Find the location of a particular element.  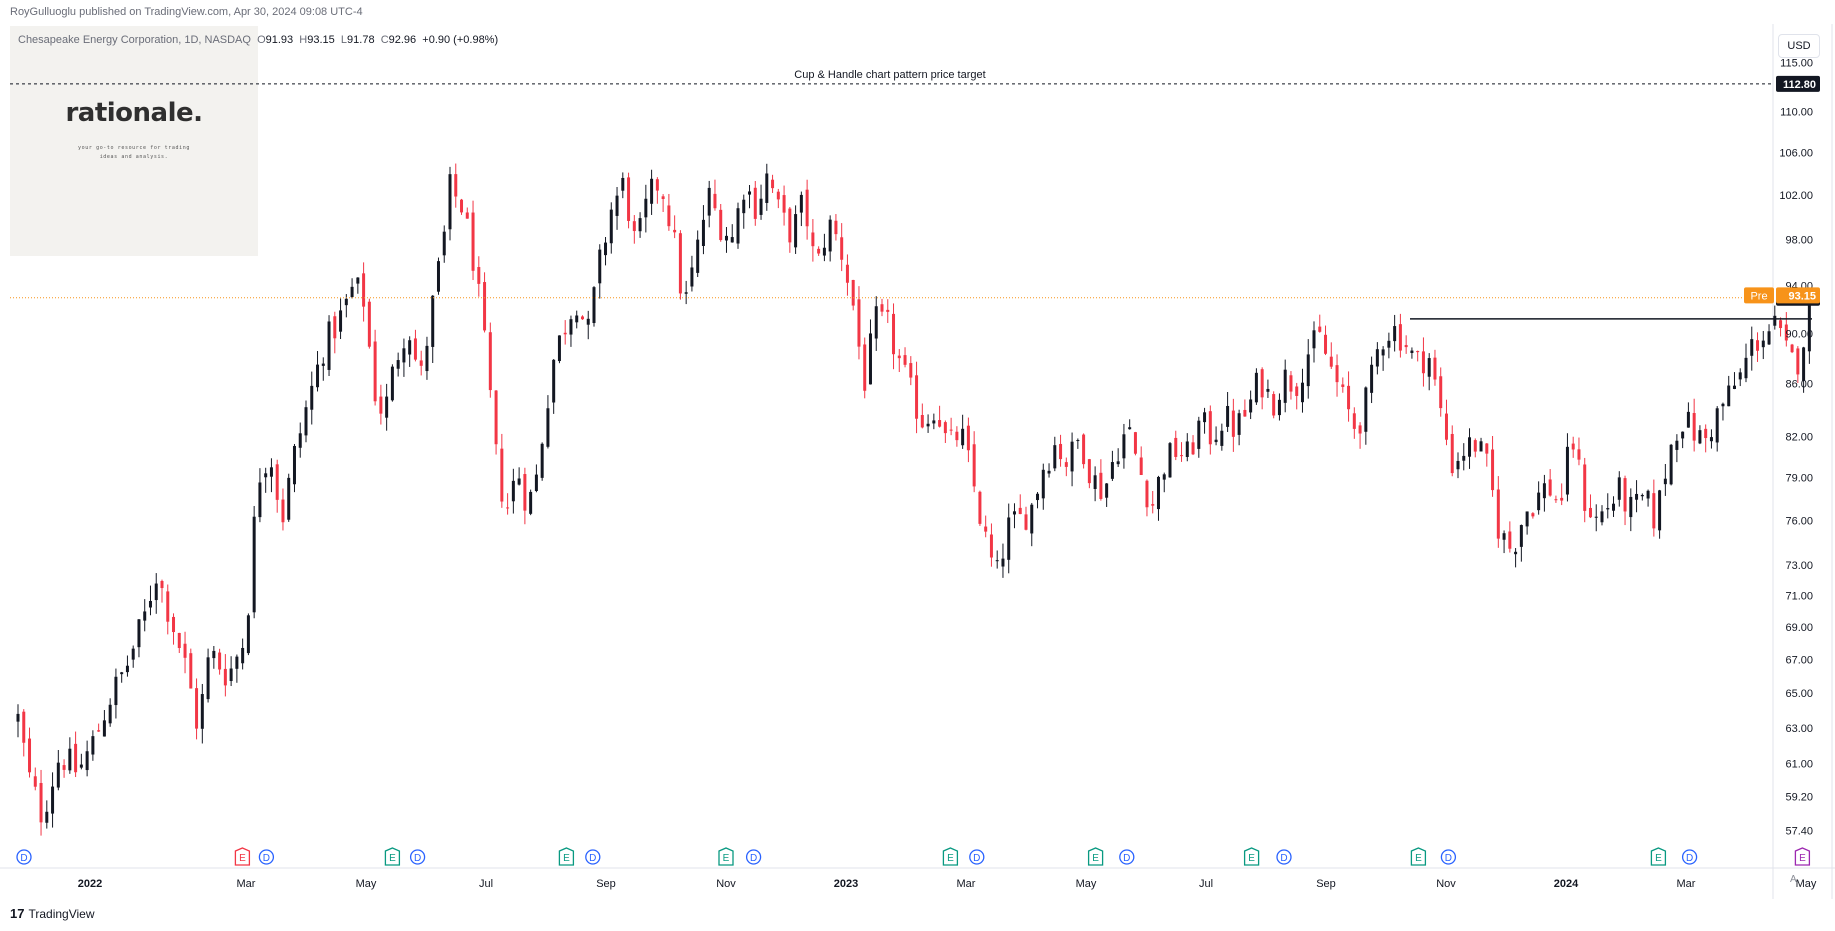

price-tick-label: 71.00 is located at coordinates (1799, 597).